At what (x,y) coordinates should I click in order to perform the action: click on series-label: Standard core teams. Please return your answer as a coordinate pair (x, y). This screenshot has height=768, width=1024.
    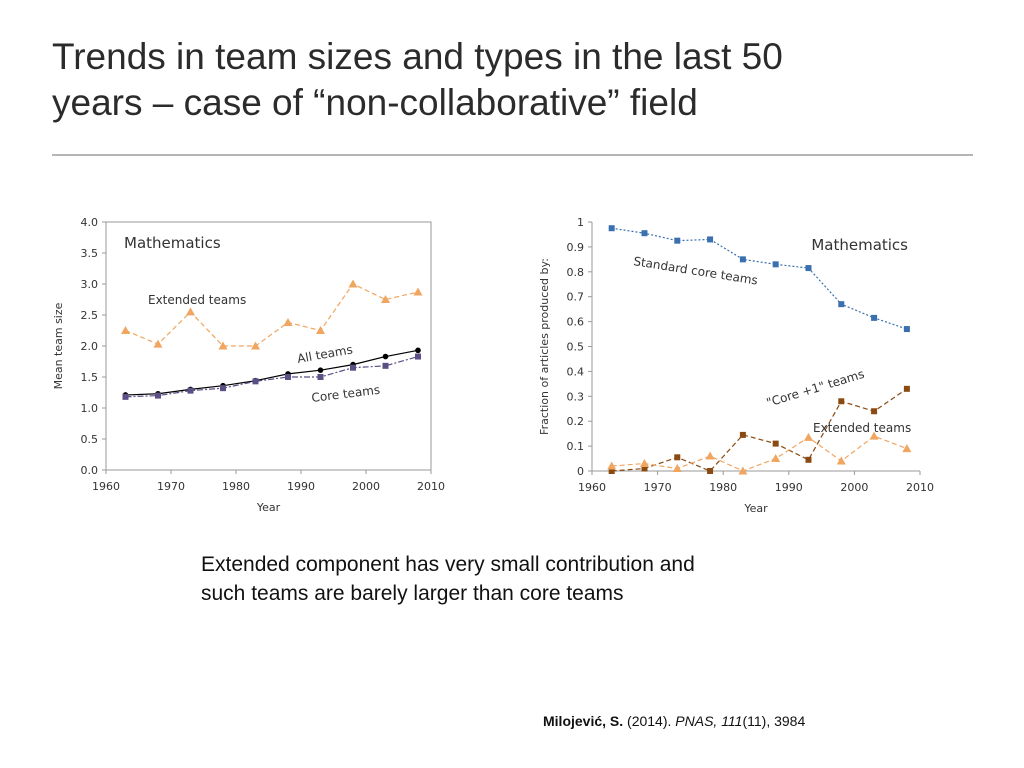
    Looking at the image, I should click on (696, 270).